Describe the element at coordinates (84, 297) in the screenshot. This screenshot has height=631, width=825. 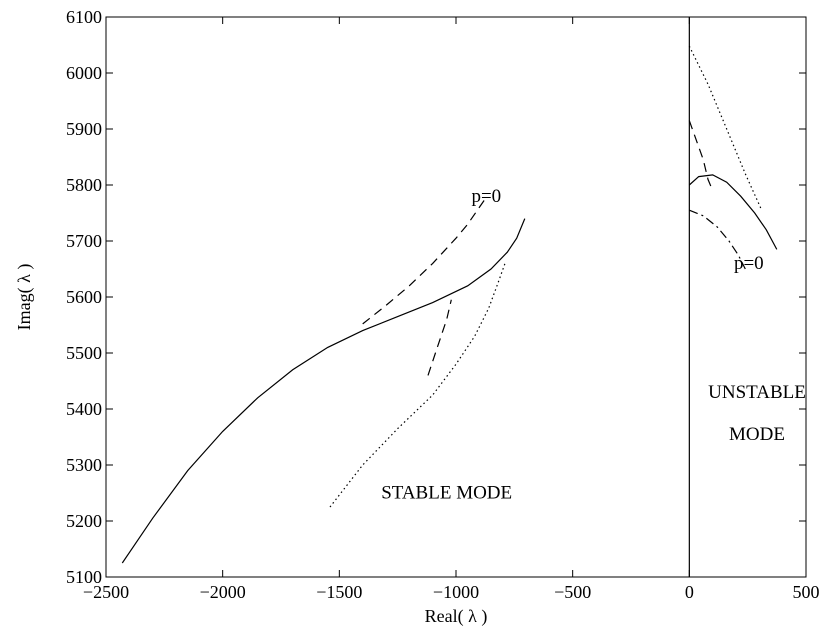
I see `y-tick-label: 5600` at that location.